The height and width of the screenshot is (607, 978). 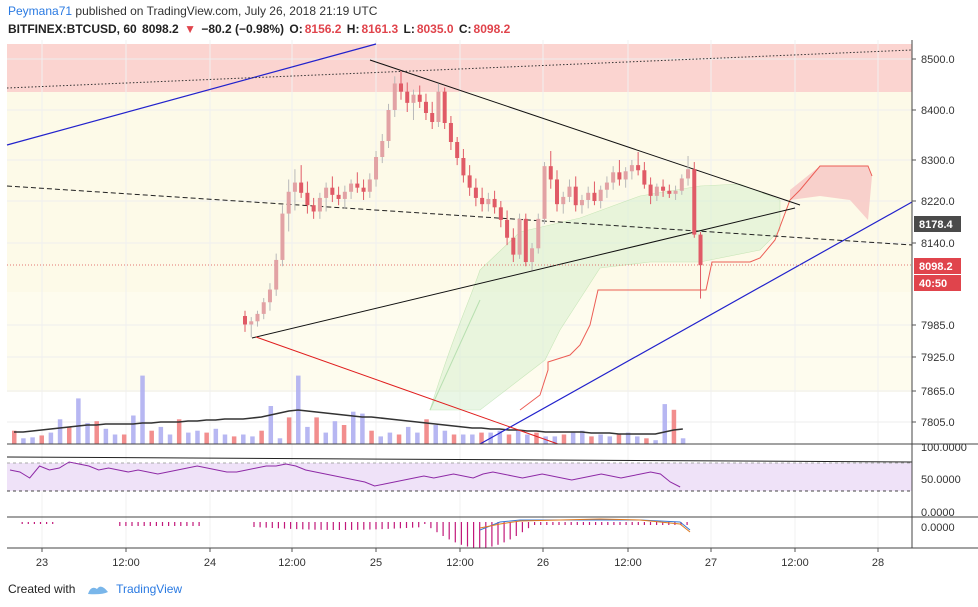 What do you see at coordinates (409, 29) in the screenshot?
I see `low-label: L:` at bounding box center [409, 29].